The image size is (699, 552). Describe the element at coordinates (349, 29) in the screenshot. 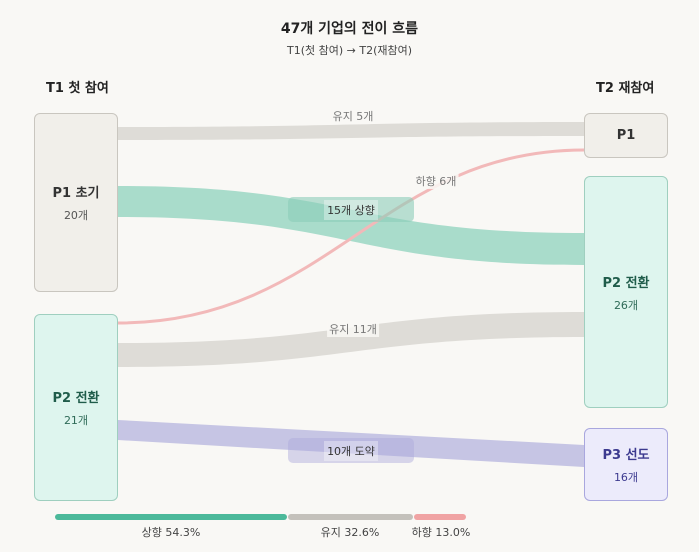

I see `chart-title: 47개 기업의 전이 흐름` at that location.